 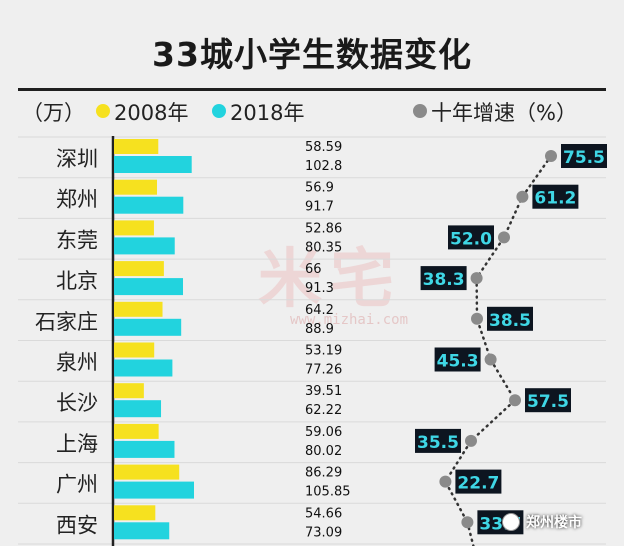 I want to click on value-label-2018: 105.85, so click(x=328, y=492).